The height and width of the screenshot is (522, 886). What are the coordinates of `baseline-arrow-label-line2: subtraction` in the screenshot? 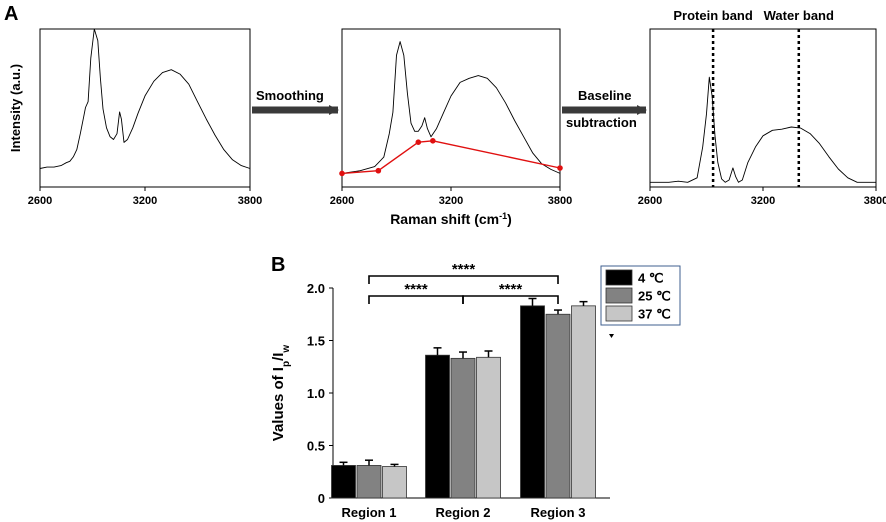 It's located at (601, 122).